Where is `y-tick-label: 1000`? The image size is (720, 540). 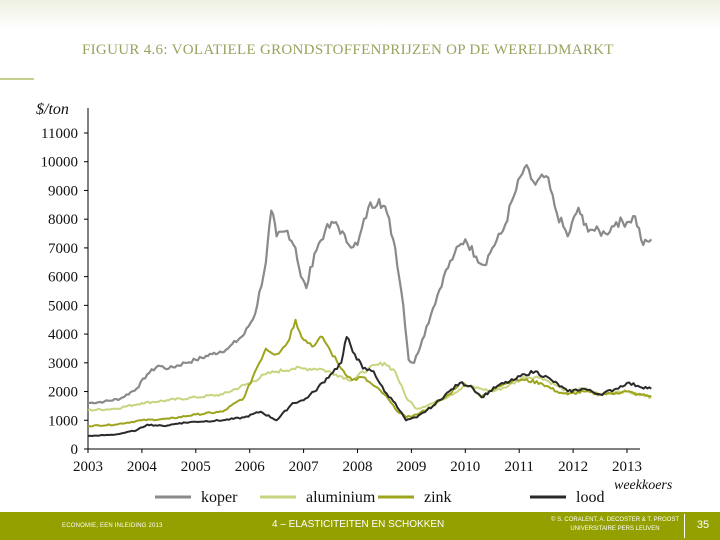 y-tick-label: 1000 is located at coordinates (63, 421).